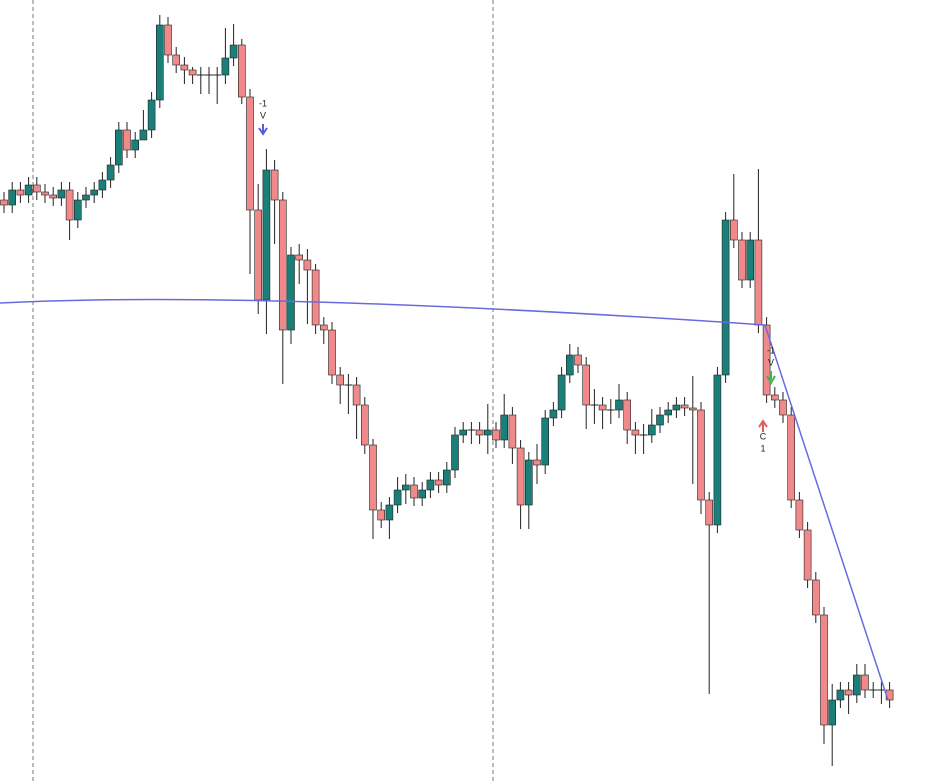 Image resolution: width=932 pixels, height=784 pixels. Describe the element at coordinates (762, 448) in the screenshot. I see `annotation: 1` at that location.